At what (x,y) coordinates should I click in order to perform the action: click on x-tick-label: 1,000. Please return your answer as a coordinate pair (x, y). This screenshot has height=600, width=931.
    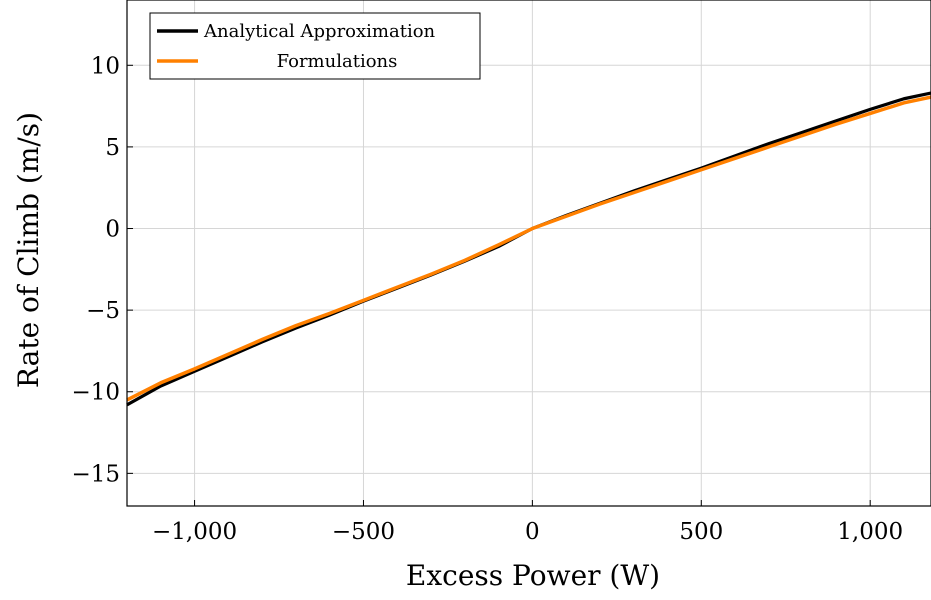
    Looking at the image, I should click on (870, 532).